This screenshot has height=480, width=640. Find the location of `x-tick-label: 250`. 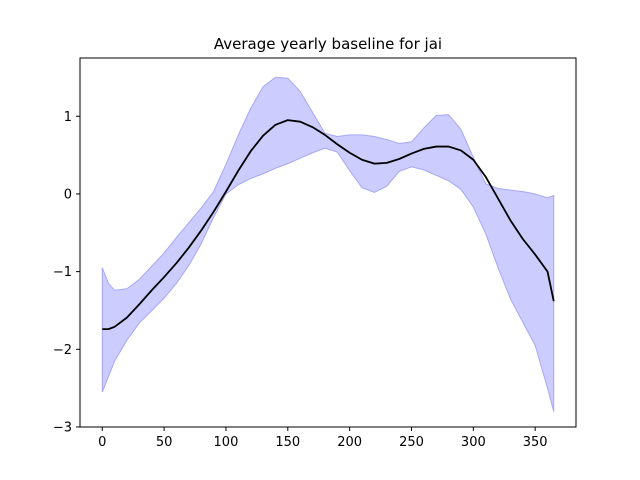

x-tick-label: 250 is located at coordinates (411, 442).